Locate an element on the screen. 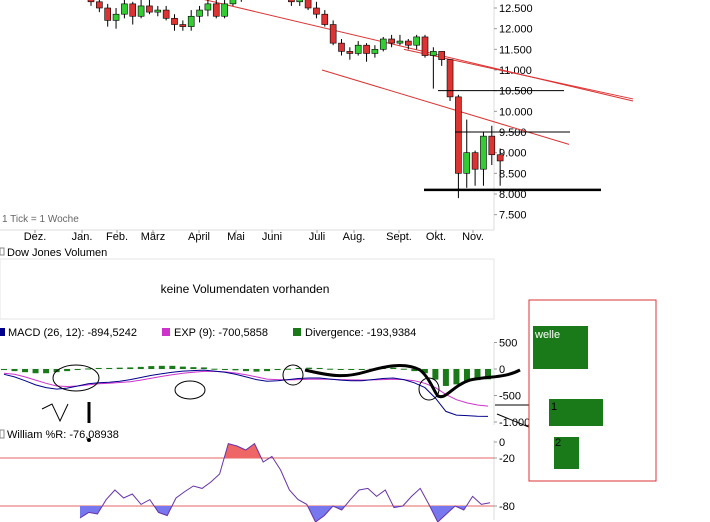 The height and width of the screenshot is (522, 710). williams-panel: 0 -20 -80 is located at coordinates (257, 479).